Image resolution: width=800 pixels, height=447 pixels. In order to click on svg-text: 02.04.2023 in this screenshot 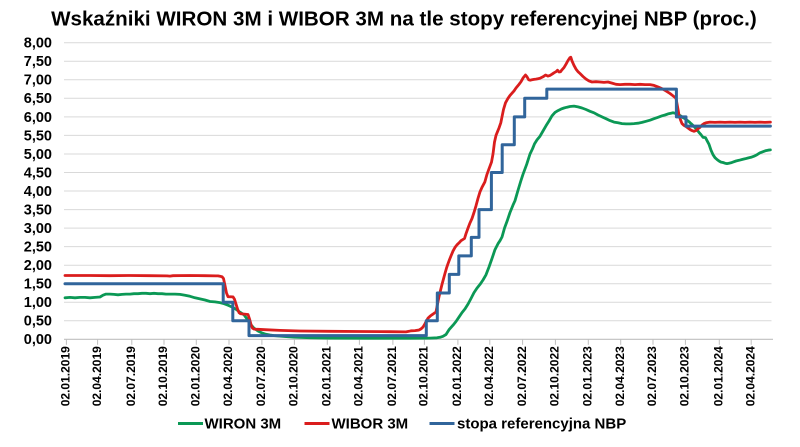, I will do `click(620, 376)`.